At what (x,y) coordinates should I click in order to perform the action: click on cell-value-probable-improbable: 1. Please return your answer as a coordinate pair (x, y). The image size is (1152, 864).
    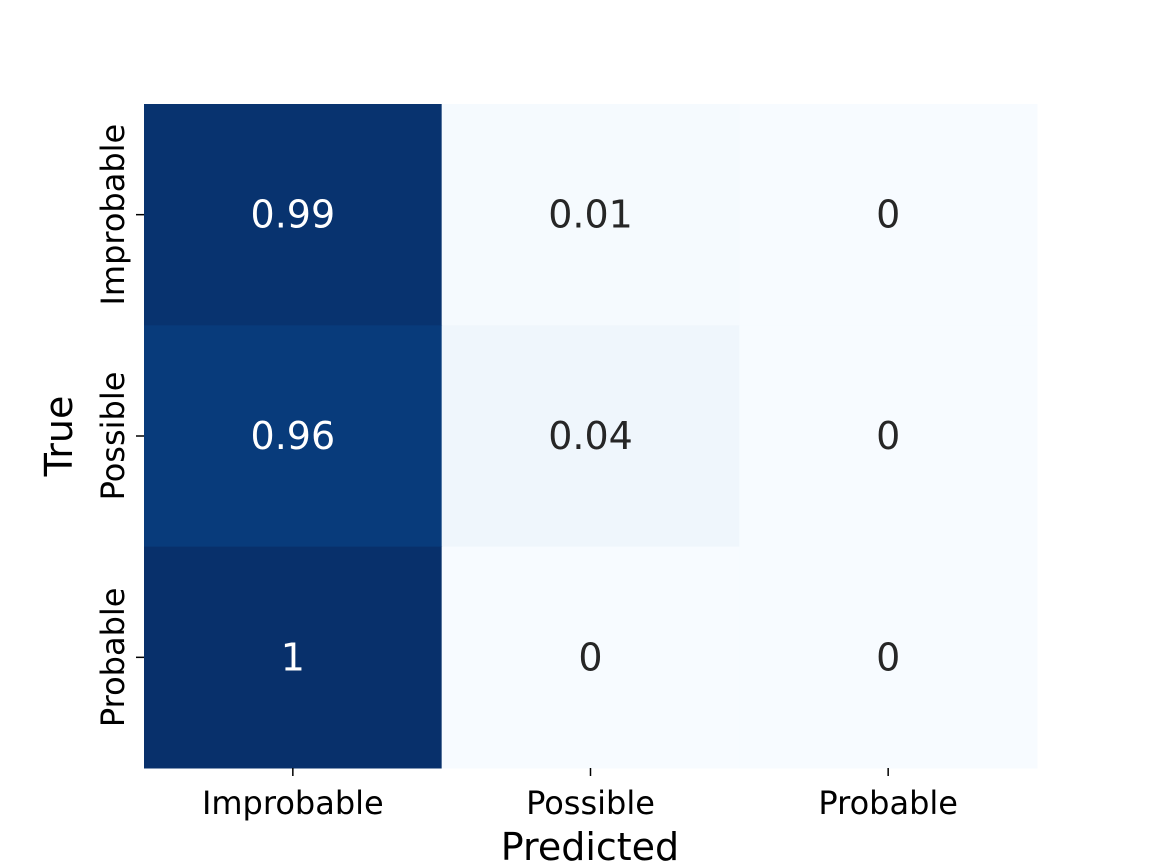
    Looking at the image, I should click on (293, 657).